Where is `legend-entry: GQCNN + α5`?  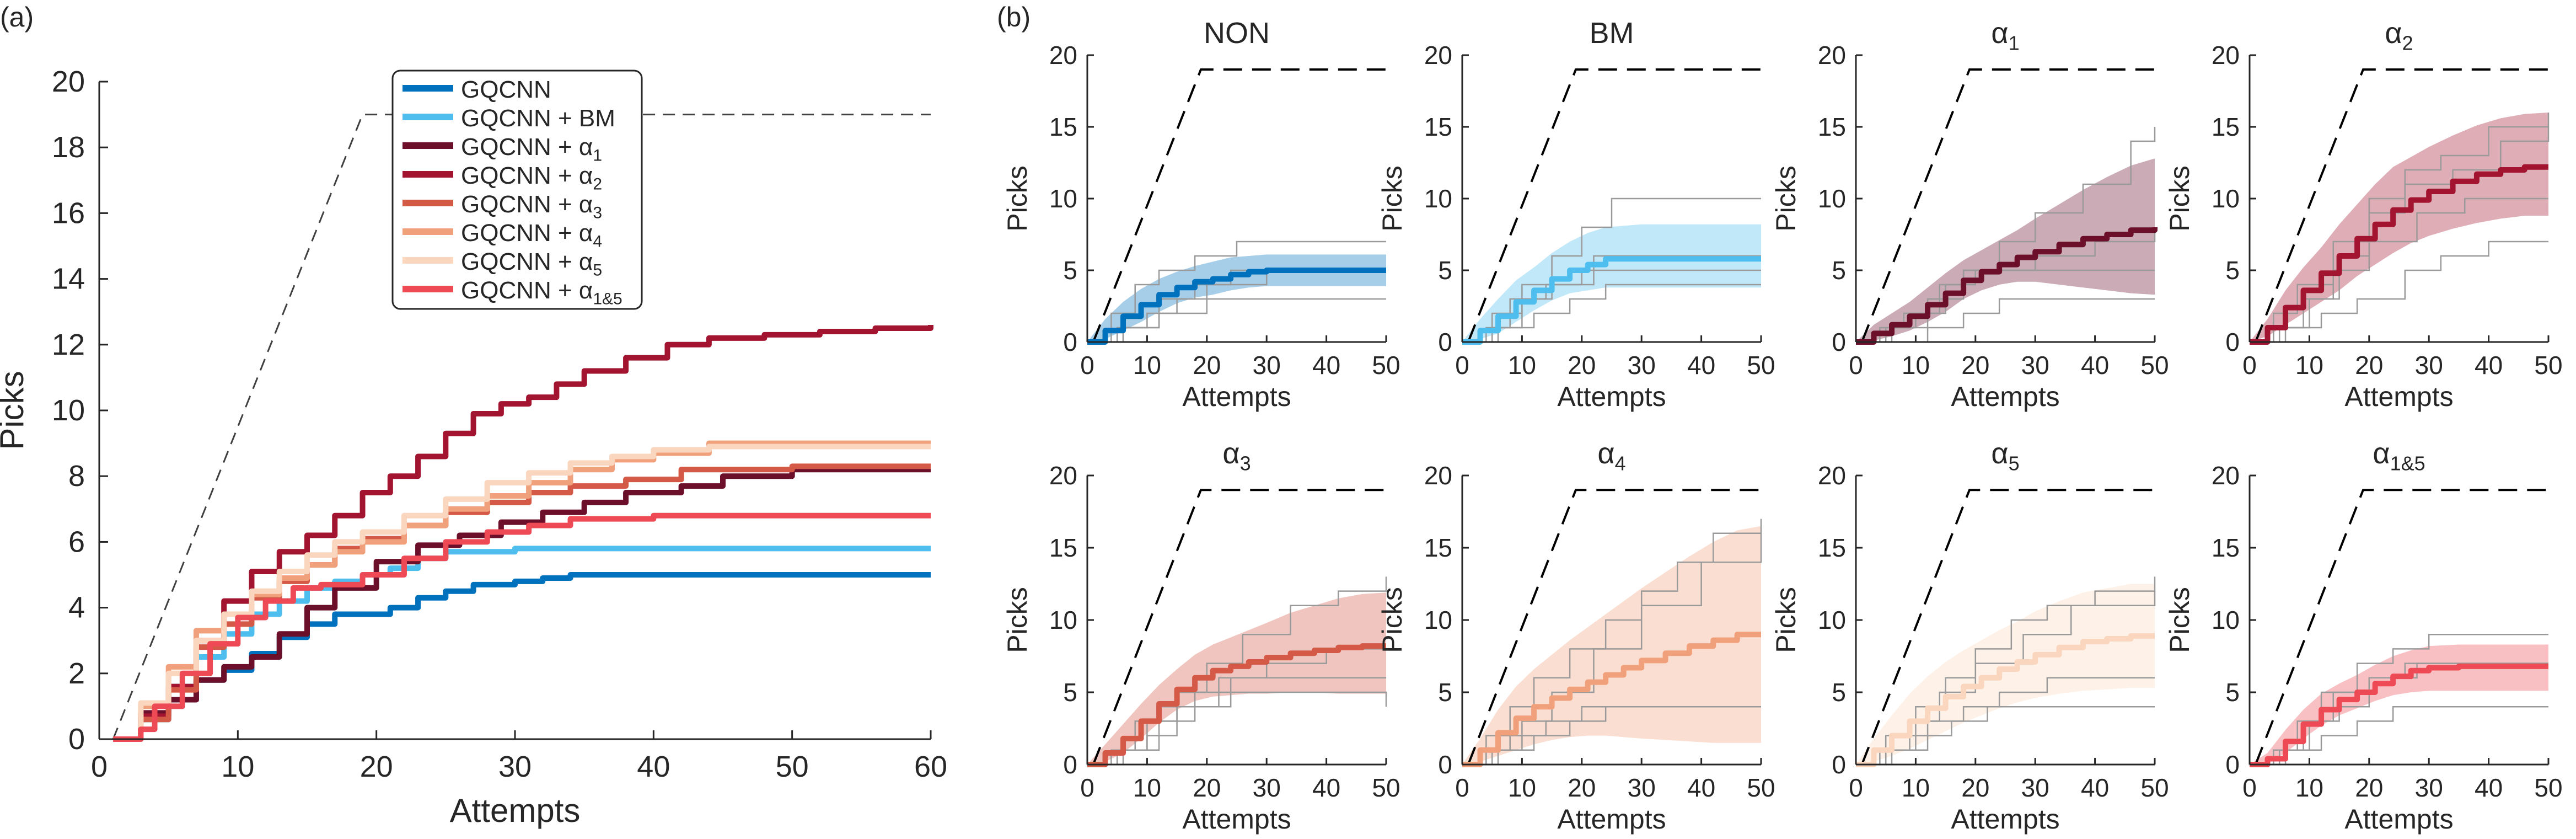 legend-entry: GQCNN + α5 is located at coordinates (531, 264).